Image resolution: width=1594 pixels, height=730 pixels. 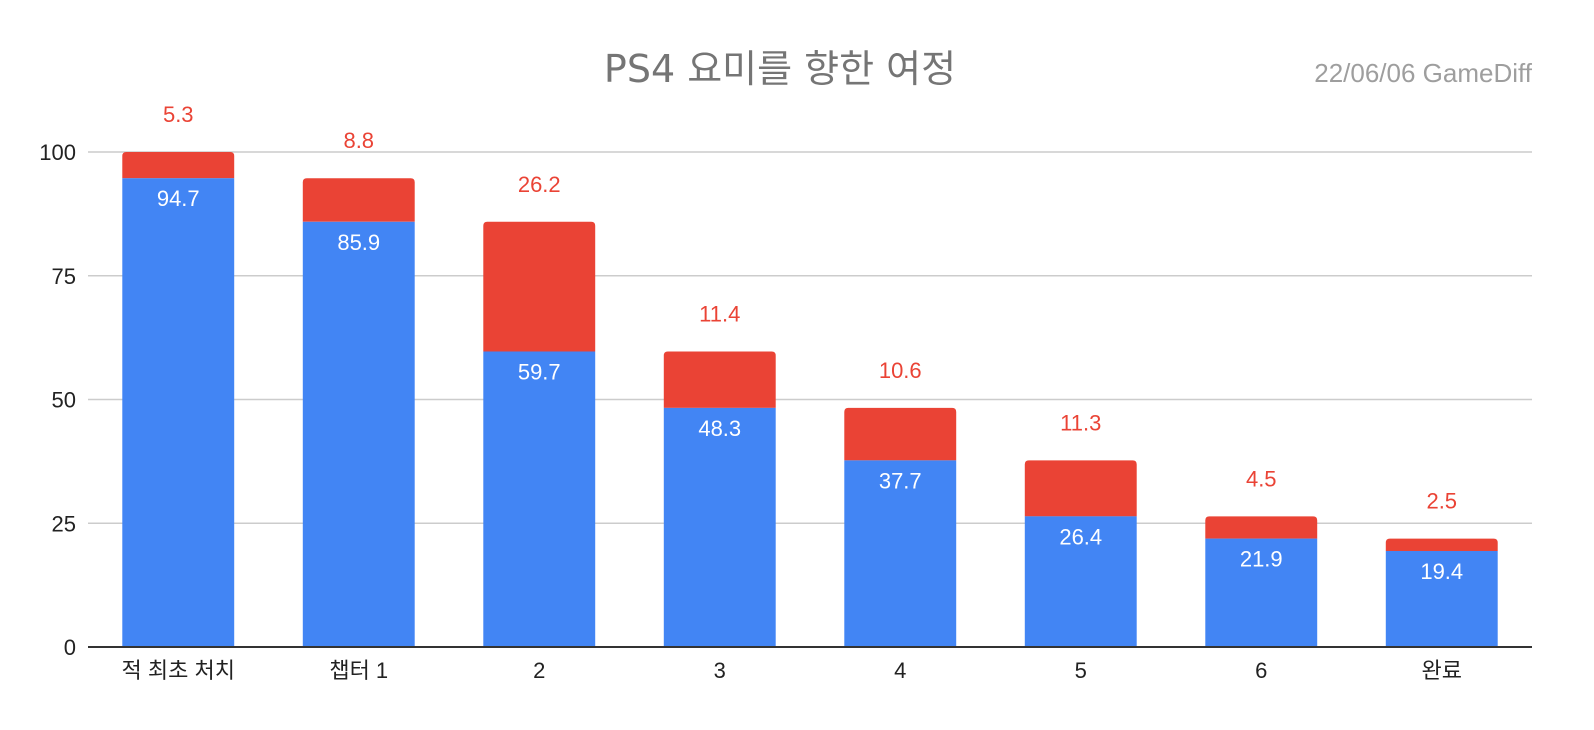 I want to click on x-tick-label: 4, so click(x=900, y=670).